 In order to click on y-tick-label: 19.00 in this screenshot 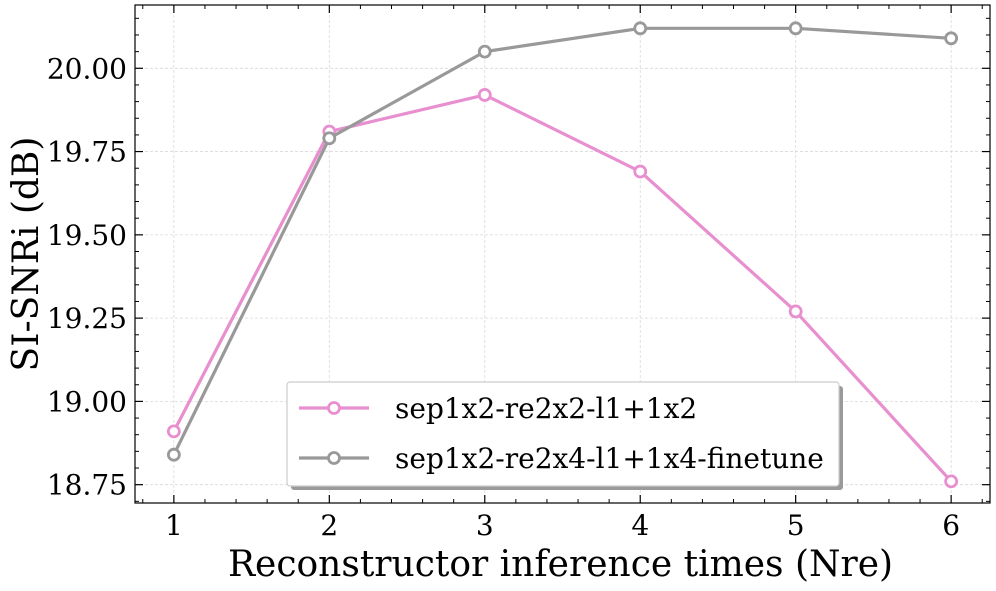, I will do `click(87, 401)`.